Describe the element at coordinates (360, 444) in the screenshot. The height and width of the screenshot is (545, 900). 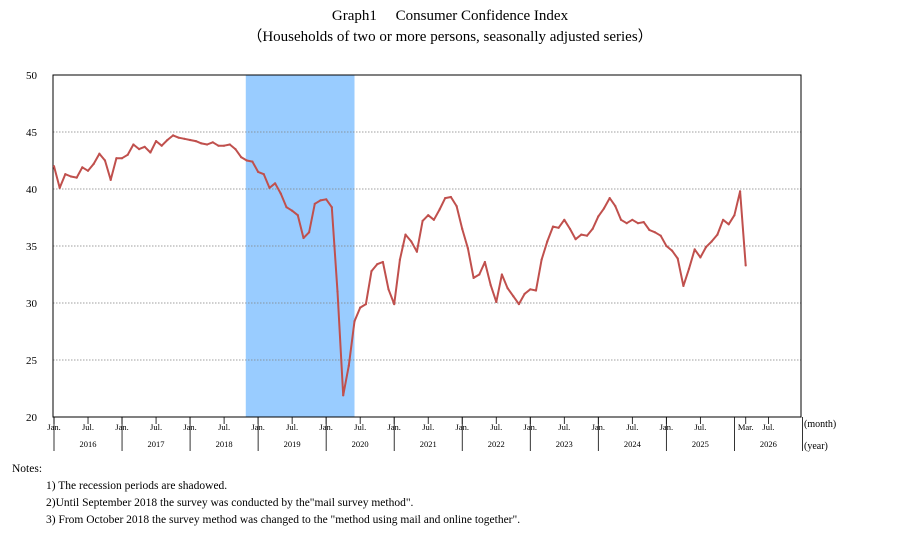
I see `year-label: 2020` at that location.